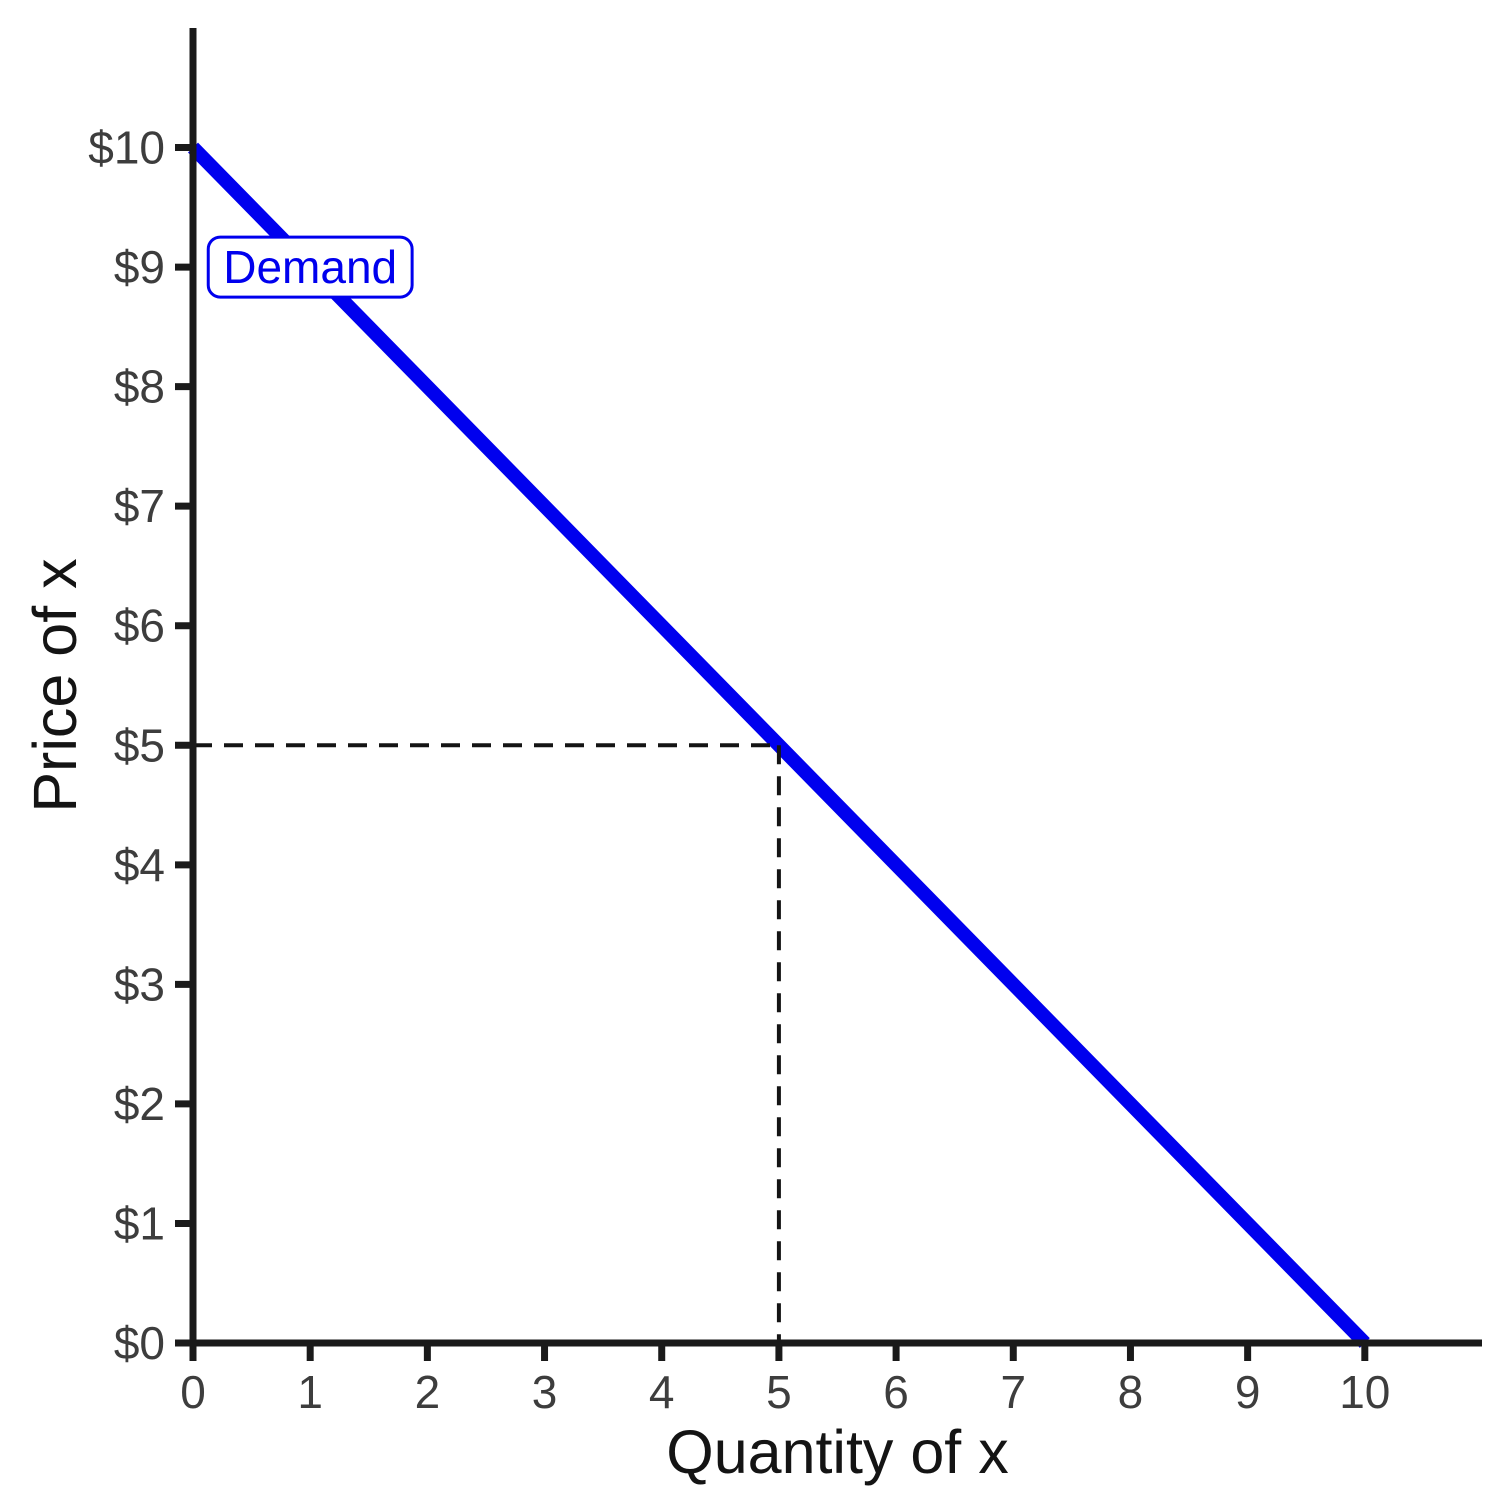 The width and height of the screenshot is (1512, 1512). Describe the element at coordinates (428, 1392) in the screenshot. I see `x-tick-label: 2` at that location.